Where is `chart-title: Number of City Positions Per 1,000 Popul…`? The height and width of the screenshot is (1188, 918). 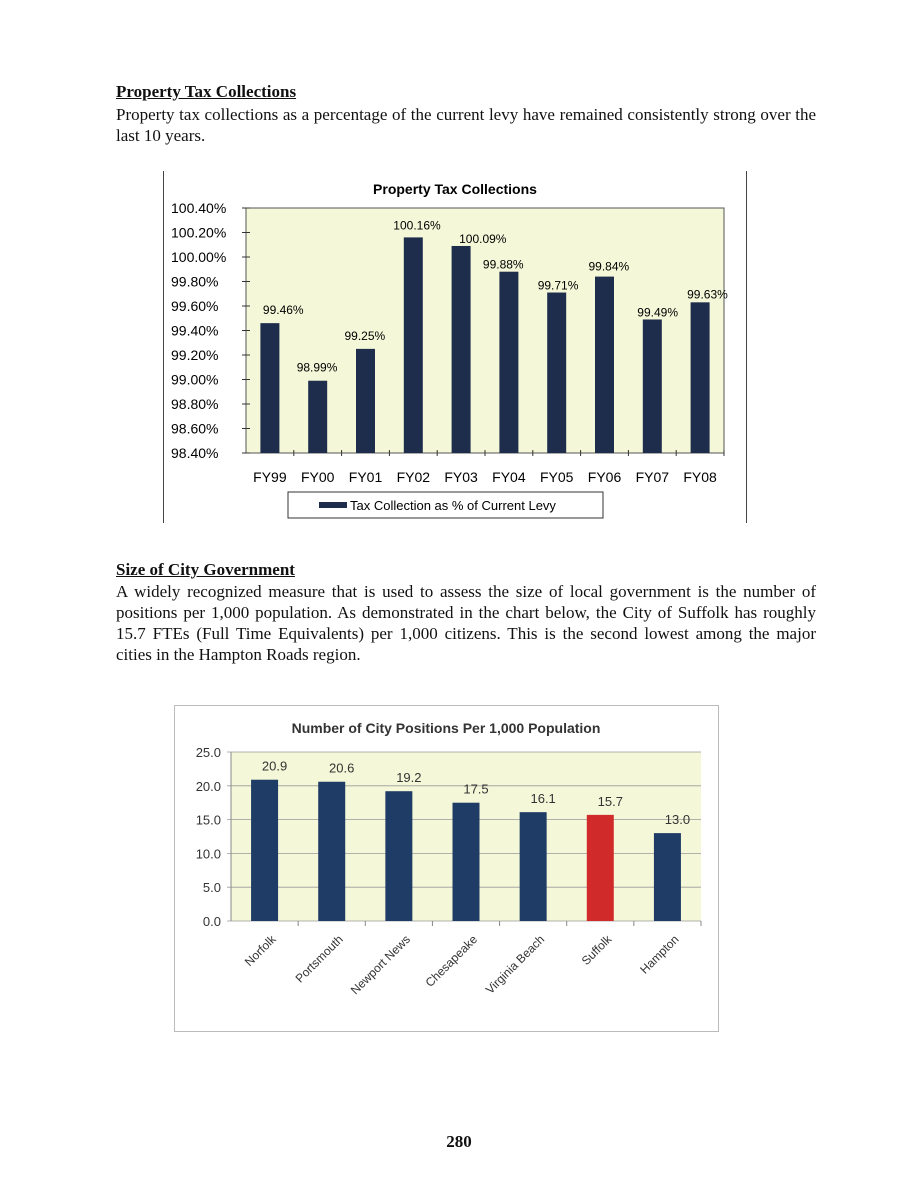 chart-title: Number of City Positions Per 1,000 Popul… is located at coordinates (446, 728).